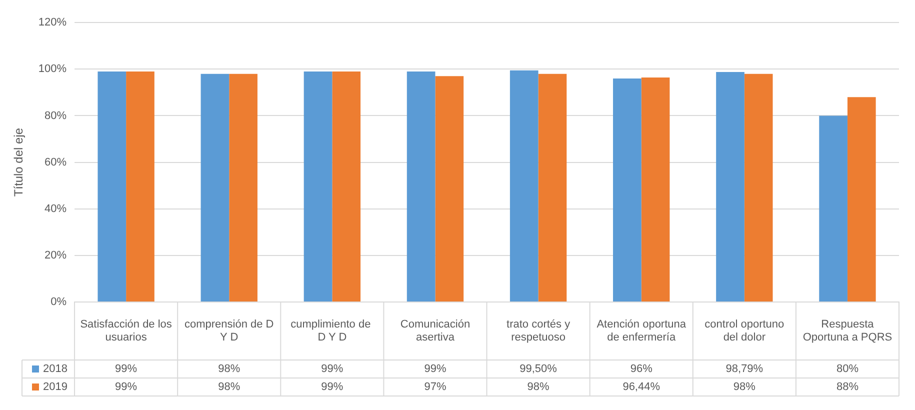  I want to click on y-tick-label: 0%, so click(58, 302).